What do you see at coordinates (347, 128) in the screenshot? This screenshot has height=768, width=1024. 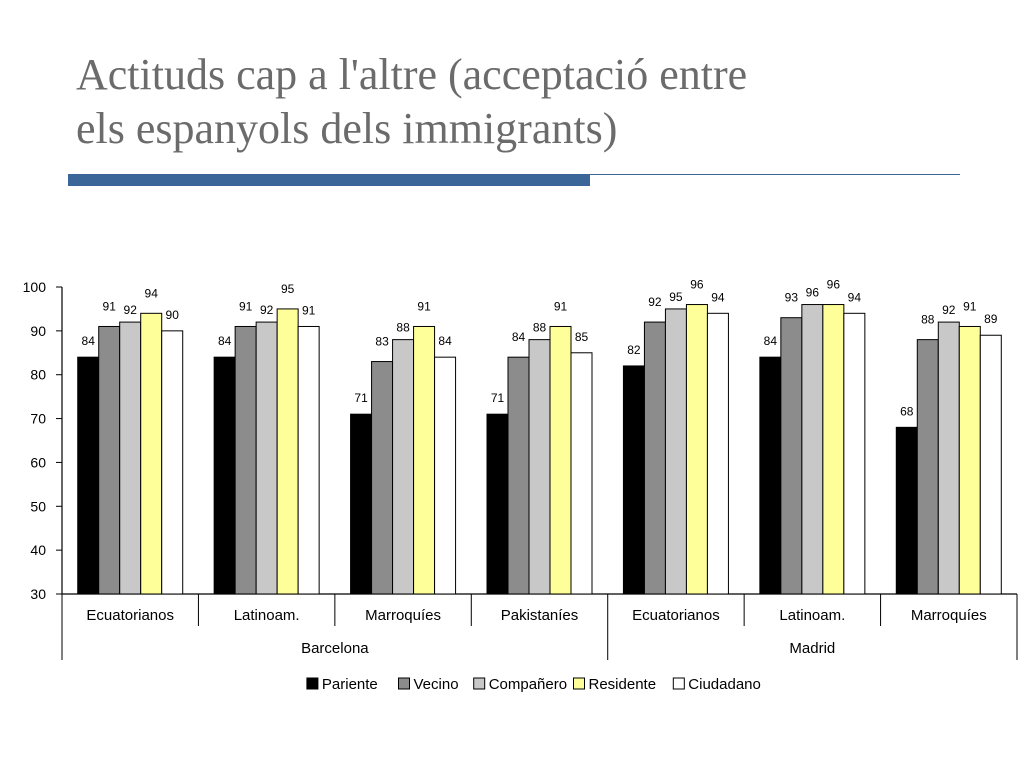 I see `title-line-2: els espanyols dels immigrants)` at bounding box center [347, 128].